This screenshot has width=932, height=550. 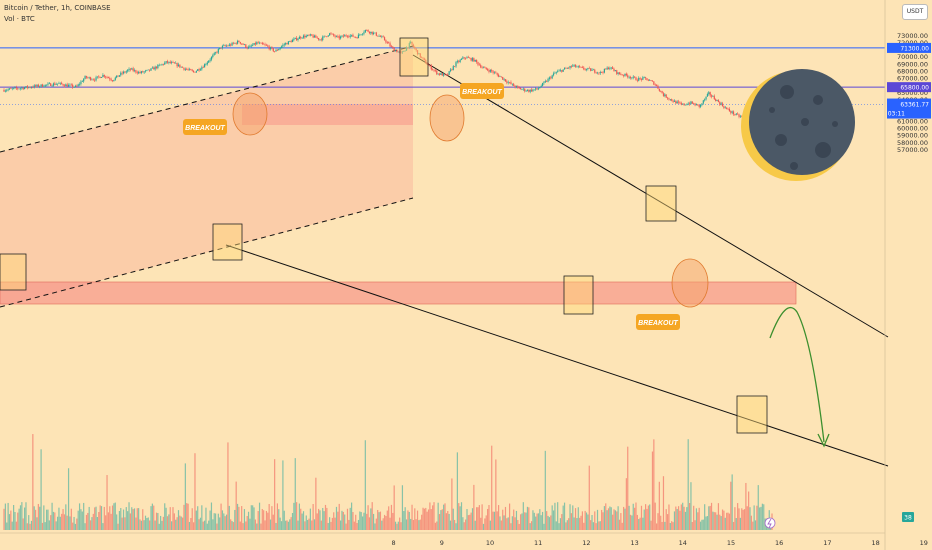 I want to click on breakout-badge, so click(x=205, y=127).